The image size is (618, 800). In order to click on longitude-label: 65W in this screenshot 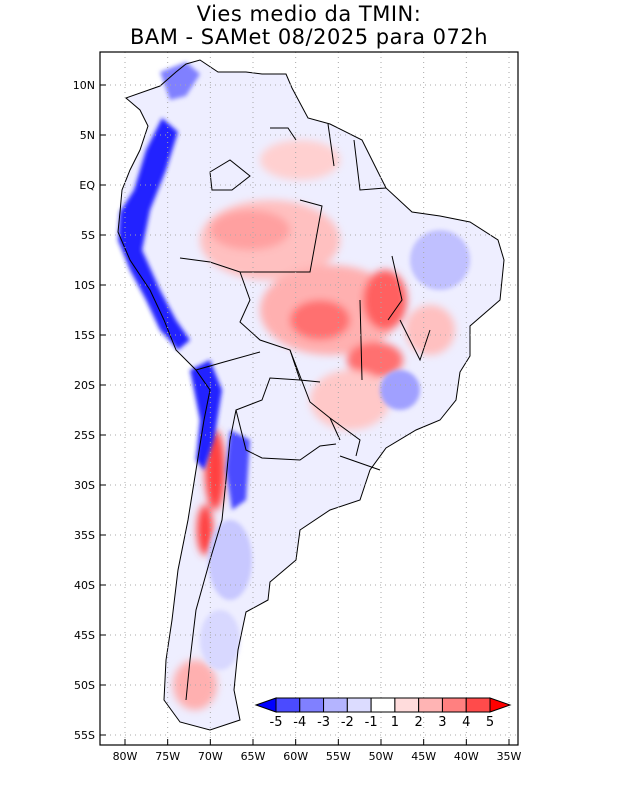, I will do `click(253, 756)`.